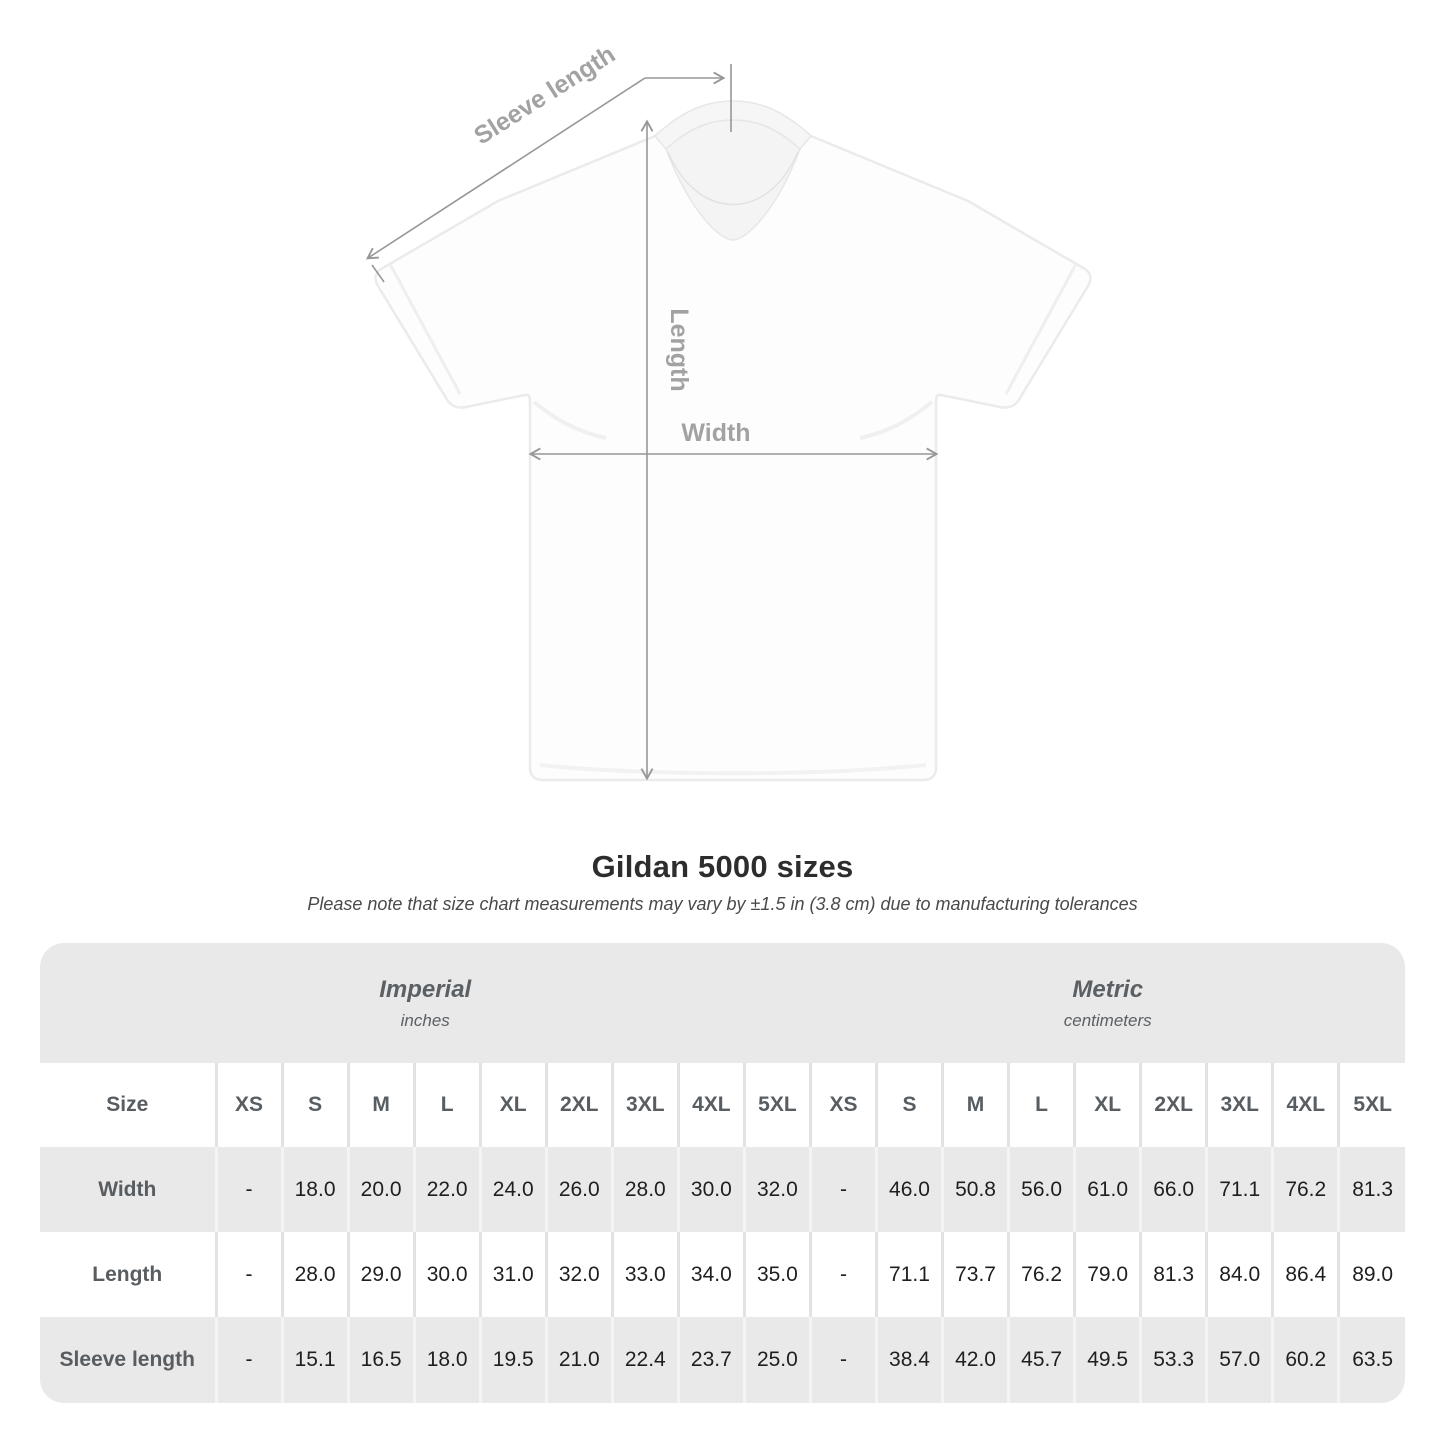 This screenshot has height=1445, width=1445. I want to click on size-value-cell: 31.0, so click(512, 1274).